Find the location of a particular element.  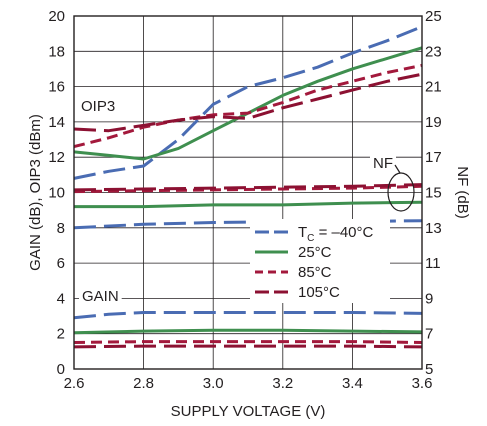

y2-tick-label: 17 is located at coordinates (433, 157).